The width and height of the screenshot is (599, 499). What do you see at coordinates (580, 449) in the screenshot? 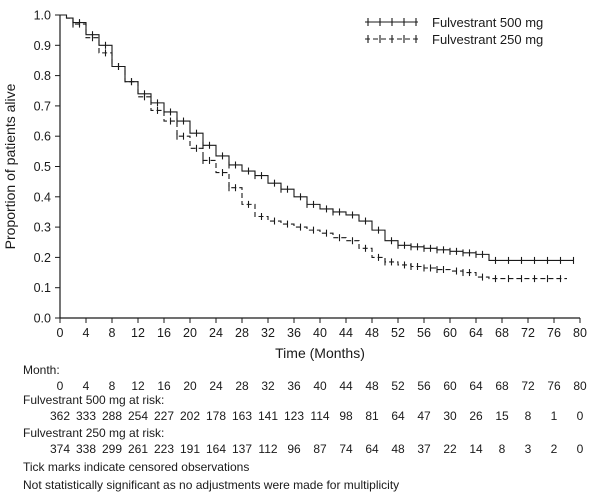
I see `risk-value: 0` at bounding box center [580, 449].